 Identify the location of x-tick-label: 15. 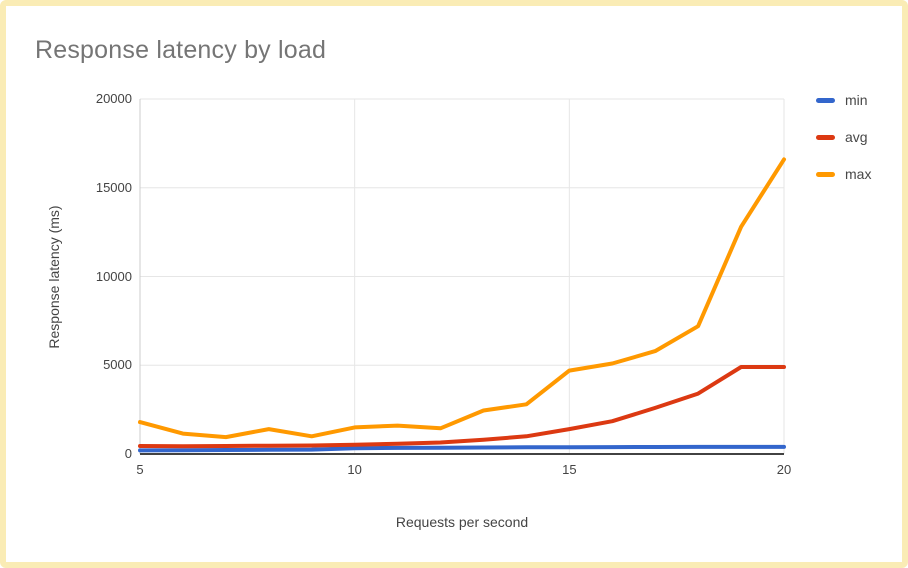
(569, 469).